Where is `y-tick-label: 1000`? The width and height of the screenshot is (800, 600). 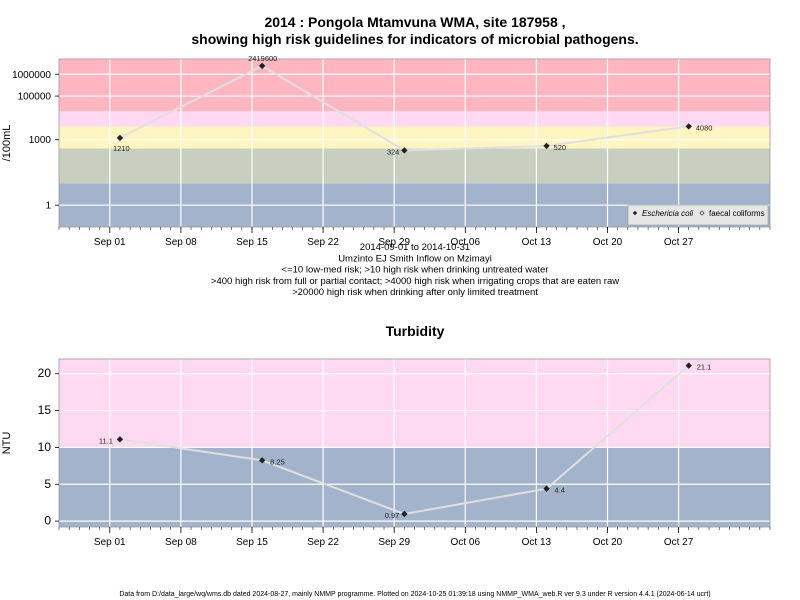
y-tick-label: 1000 is located at coordinates (40, 140).